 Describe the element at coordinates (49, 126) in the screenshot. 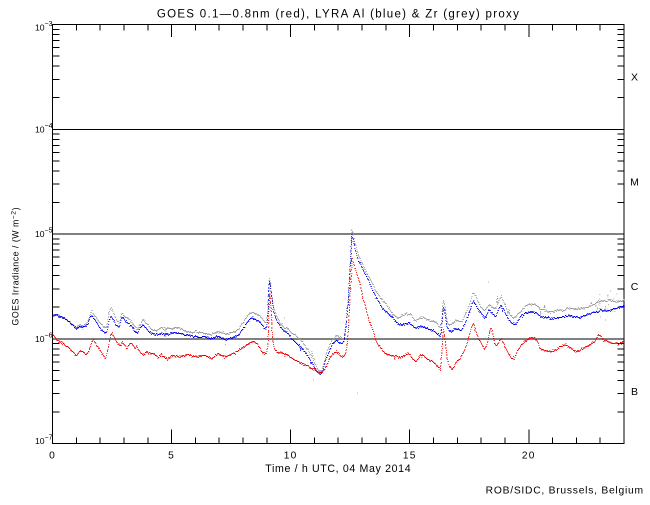

I see `svg-text: −4` at that location.